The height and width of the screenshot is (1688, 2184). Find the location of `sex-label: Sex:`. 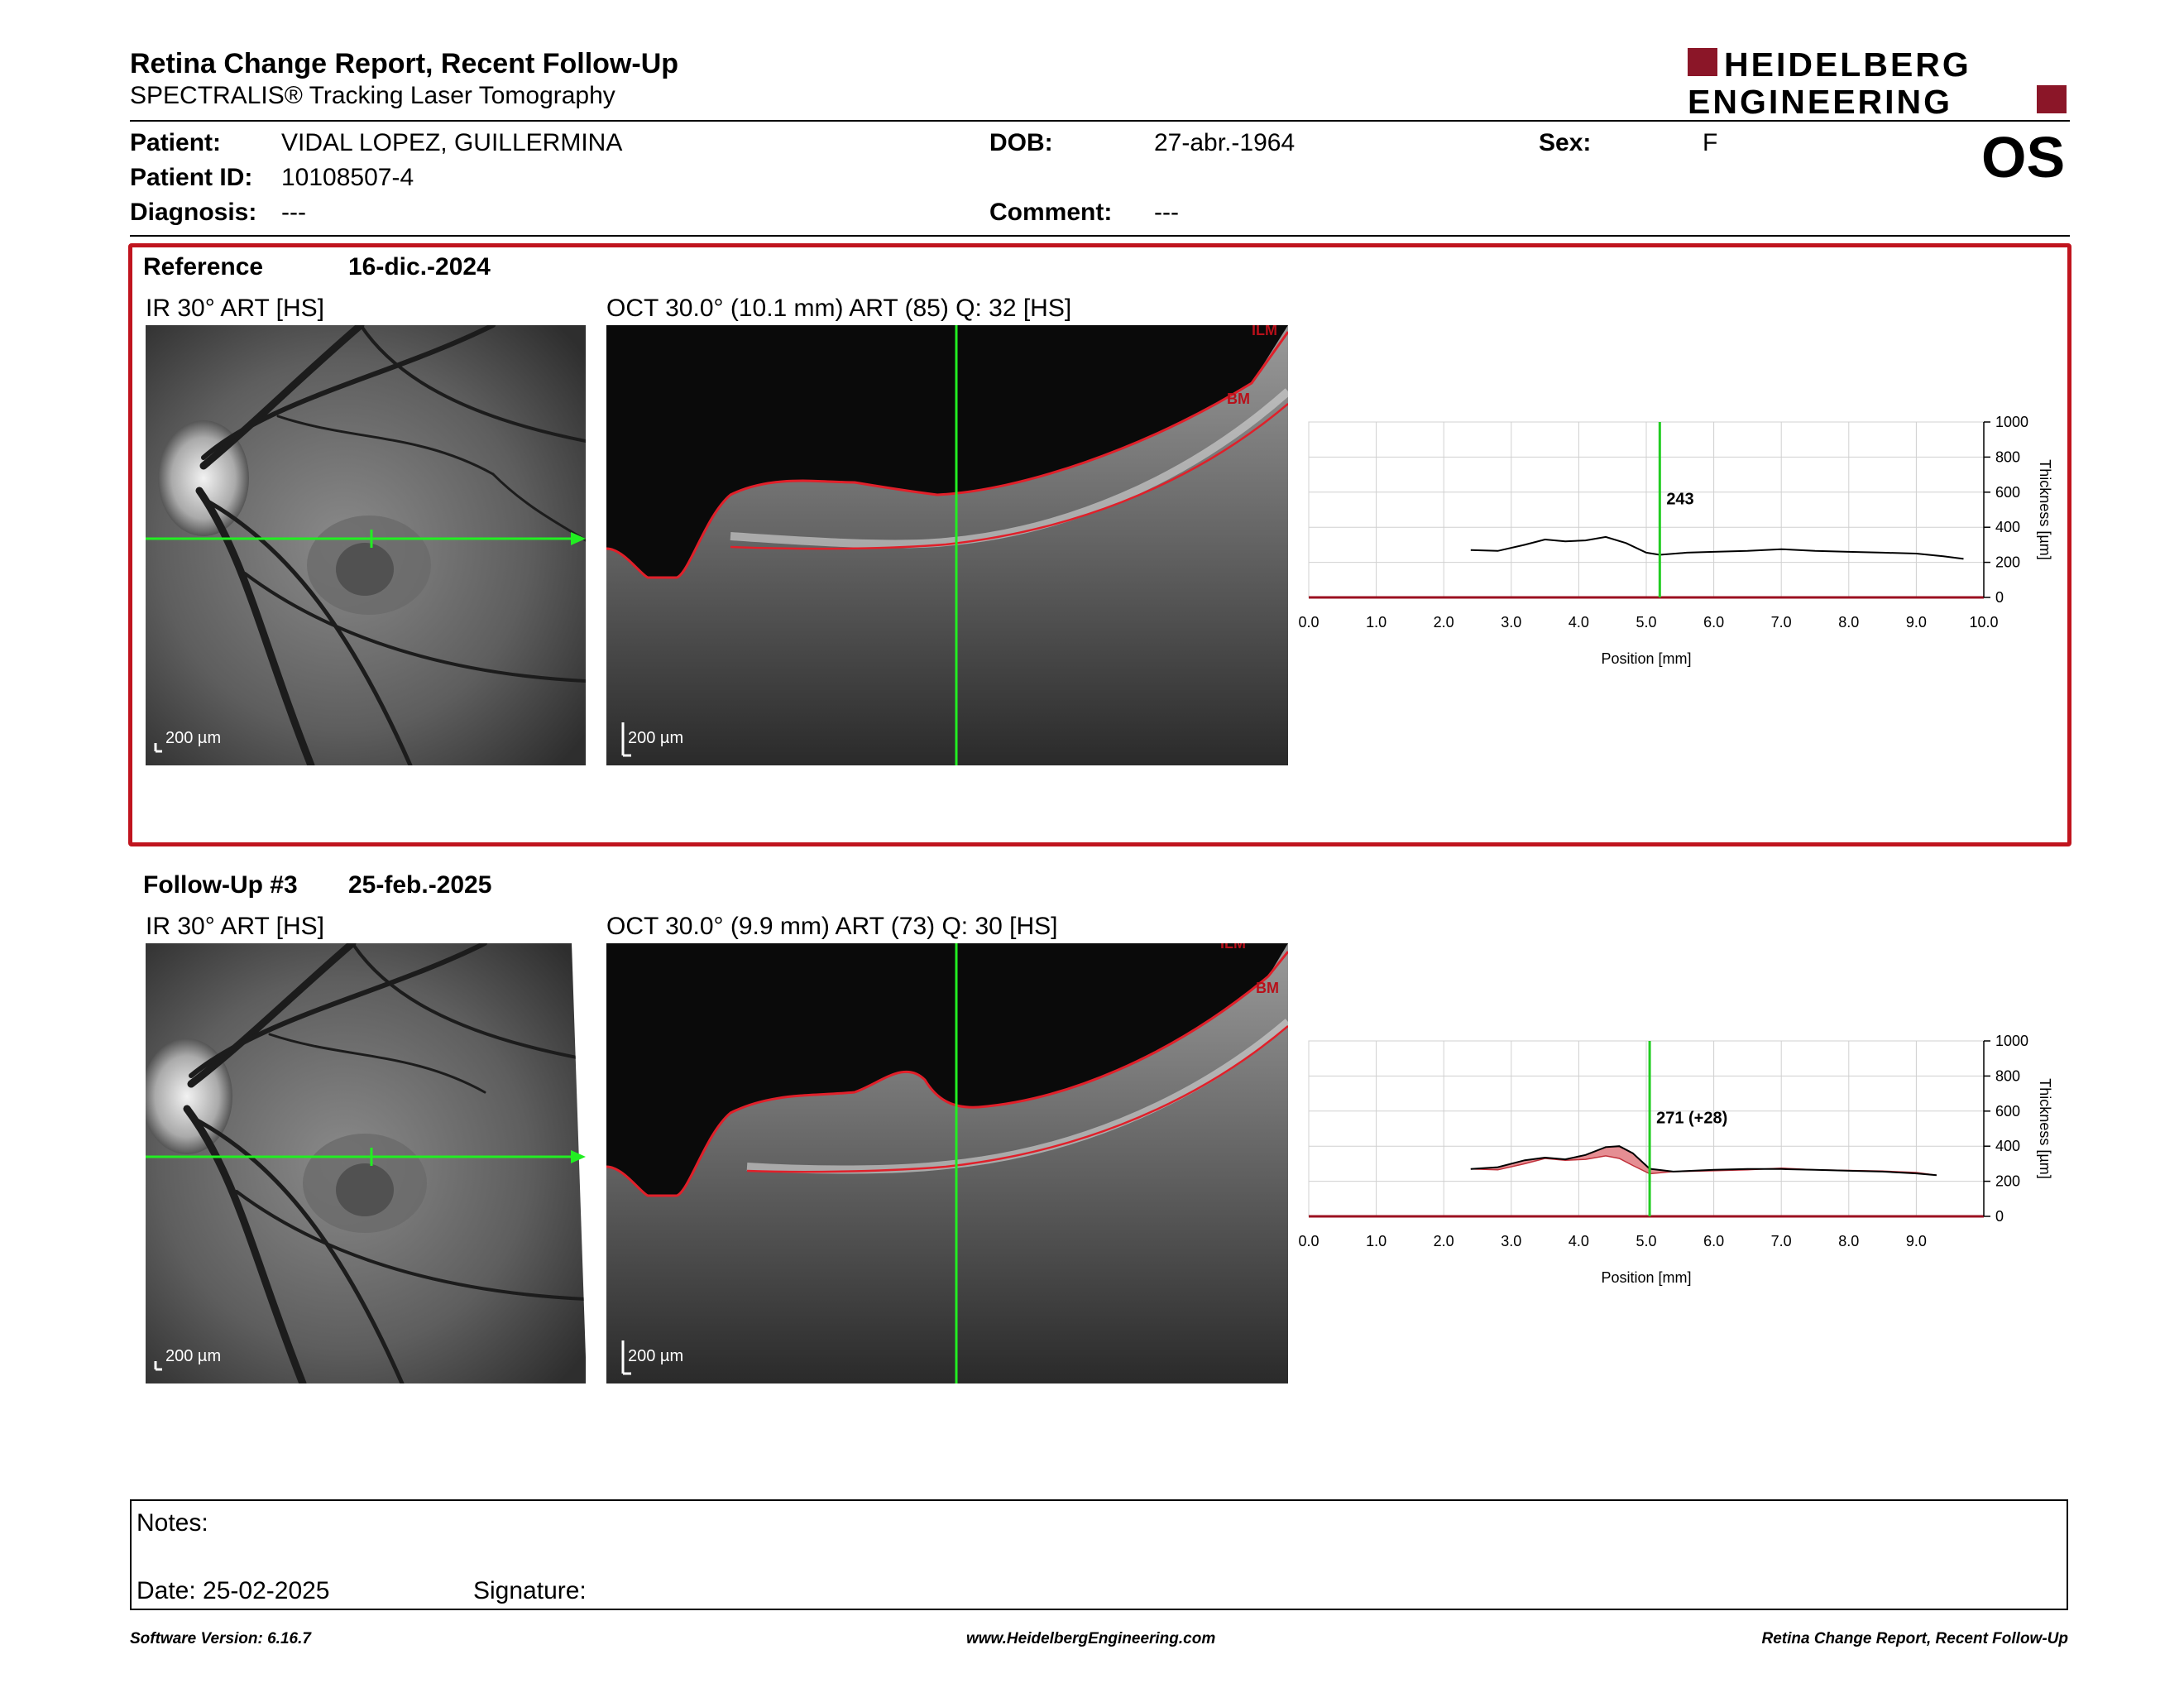

sex-label: Sex: is located at coordinates (1565, 142).